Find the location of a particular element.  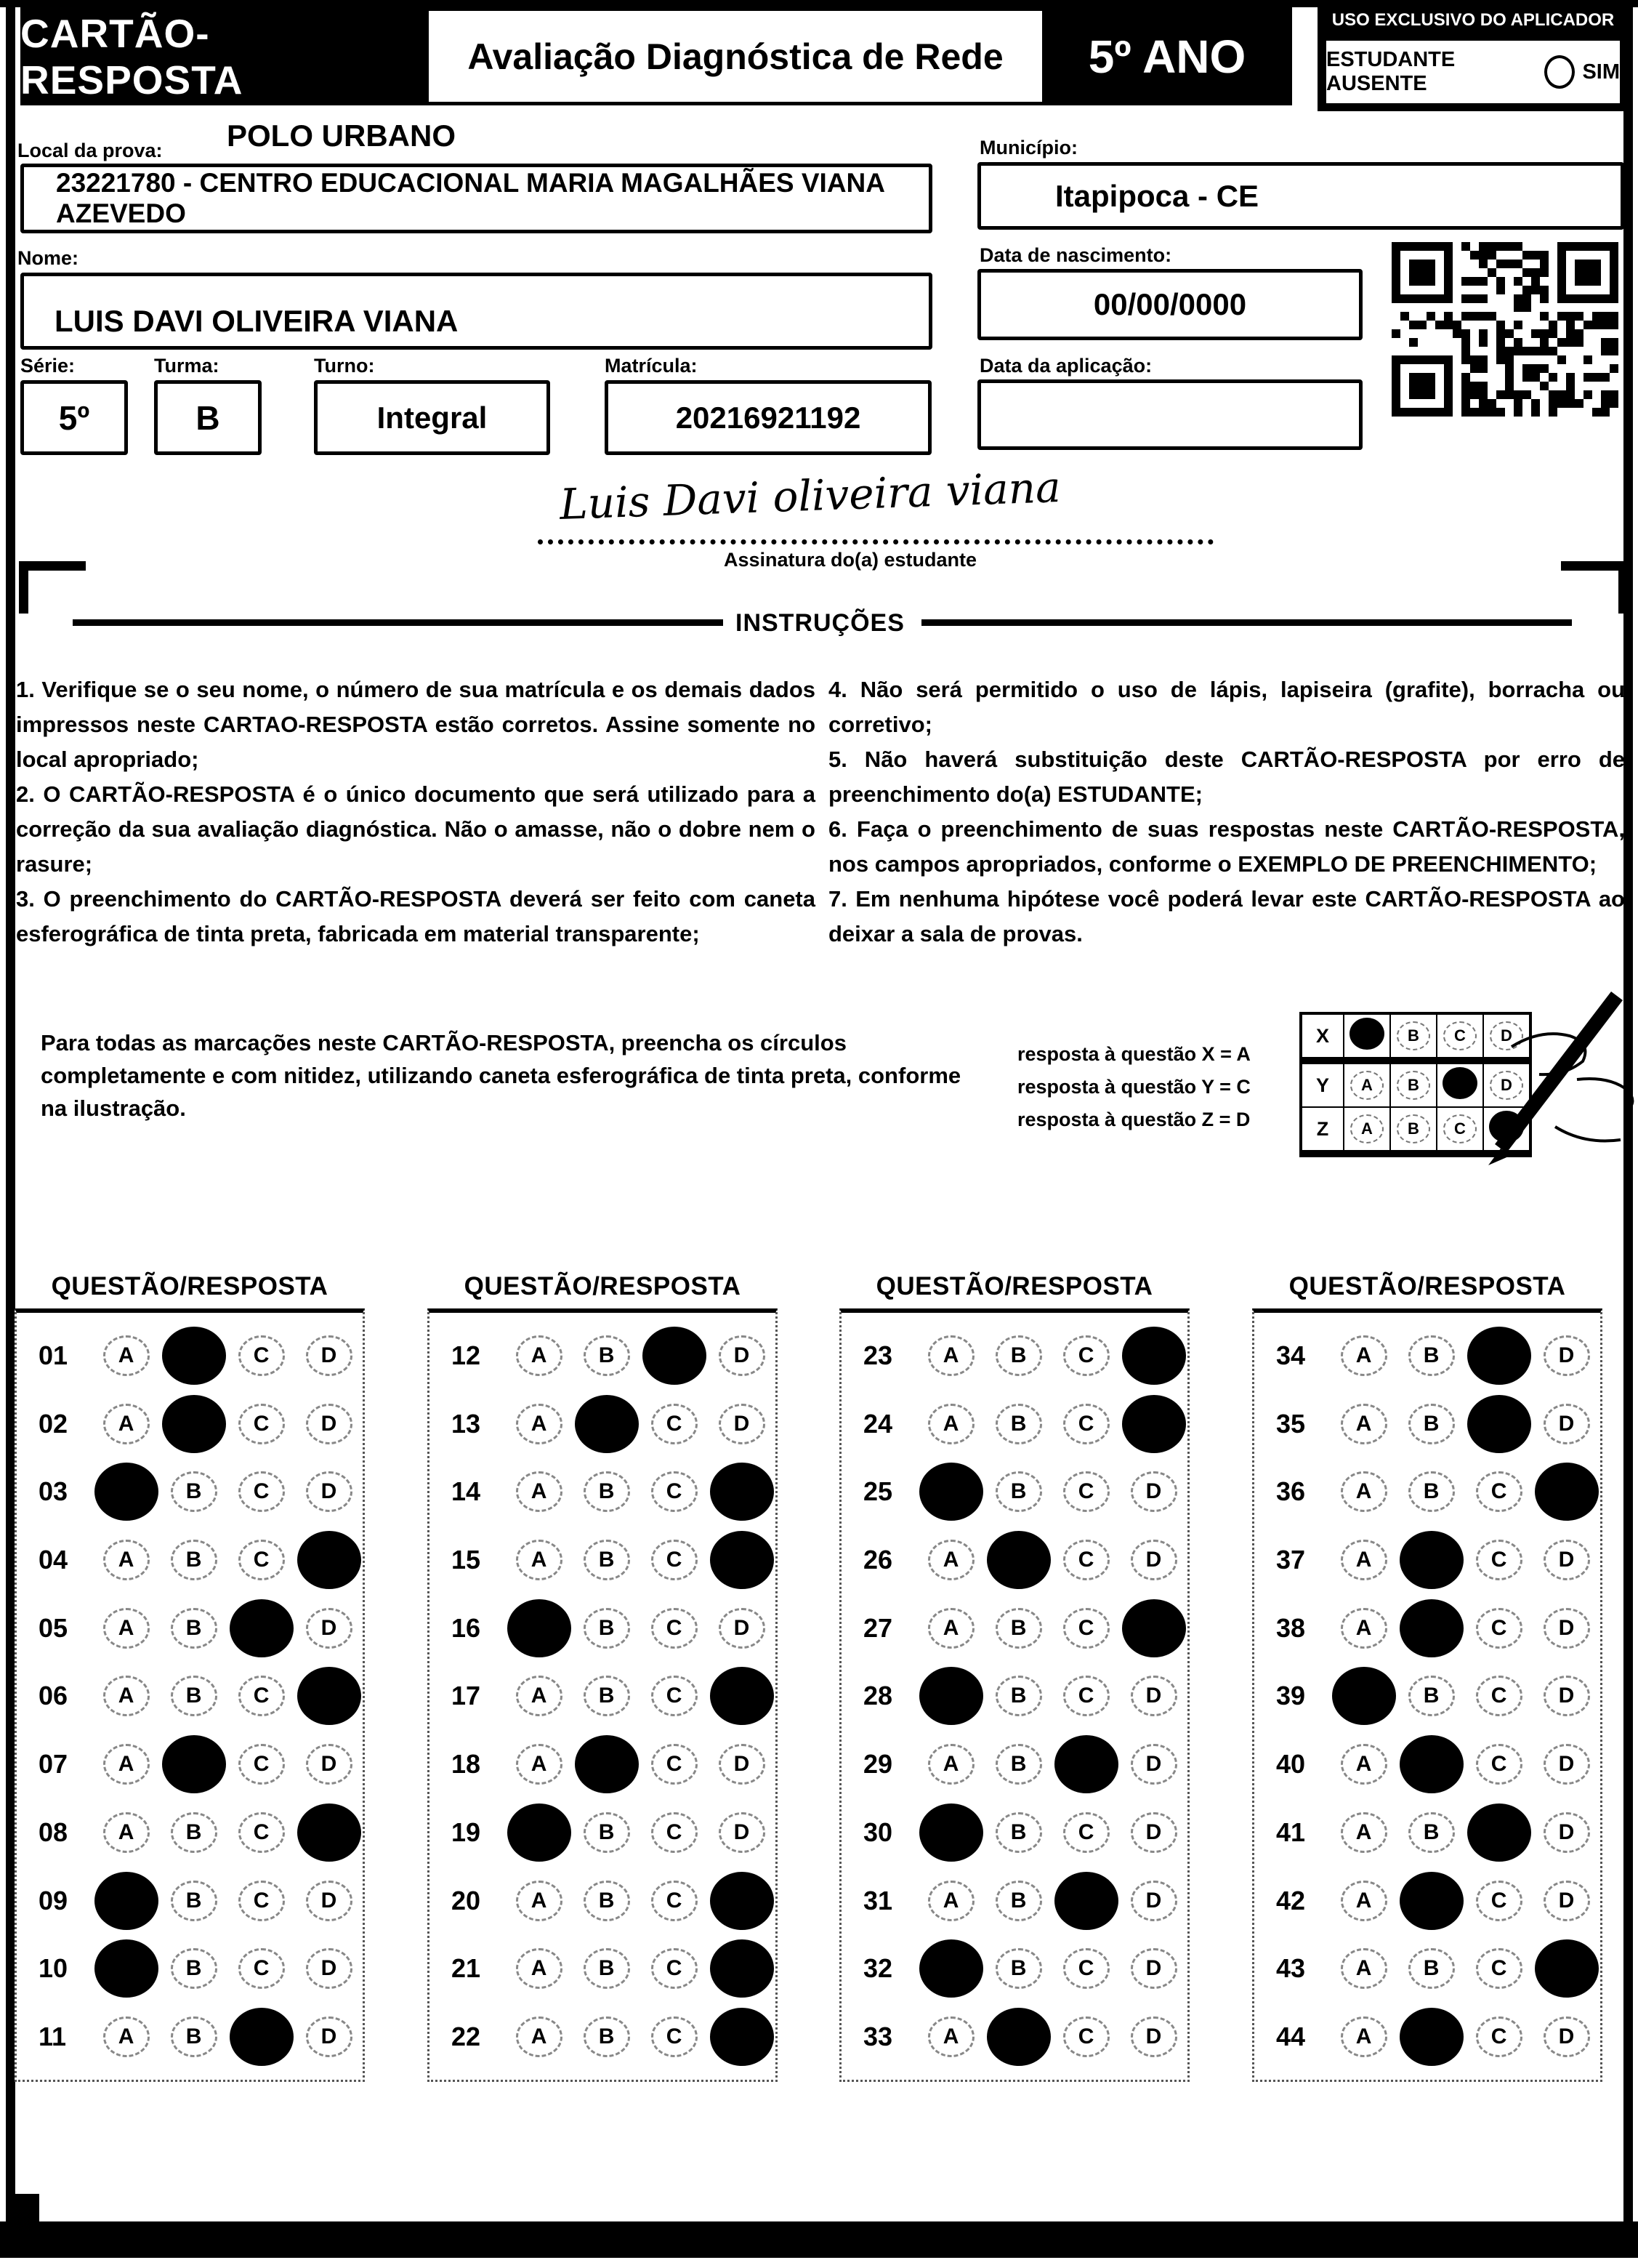

aplicacao-field is located at coordinates (1170, 414).